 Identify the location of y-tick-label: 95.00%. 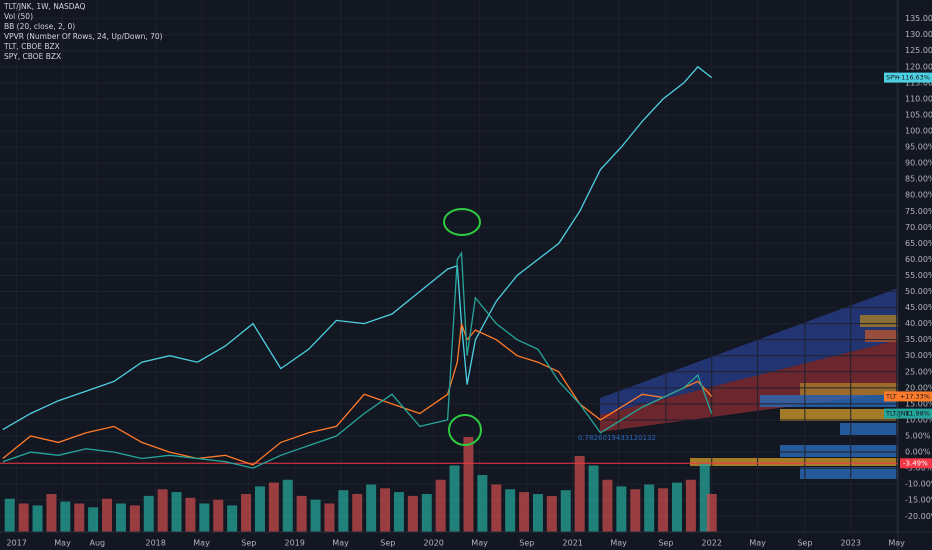
(918, 147).